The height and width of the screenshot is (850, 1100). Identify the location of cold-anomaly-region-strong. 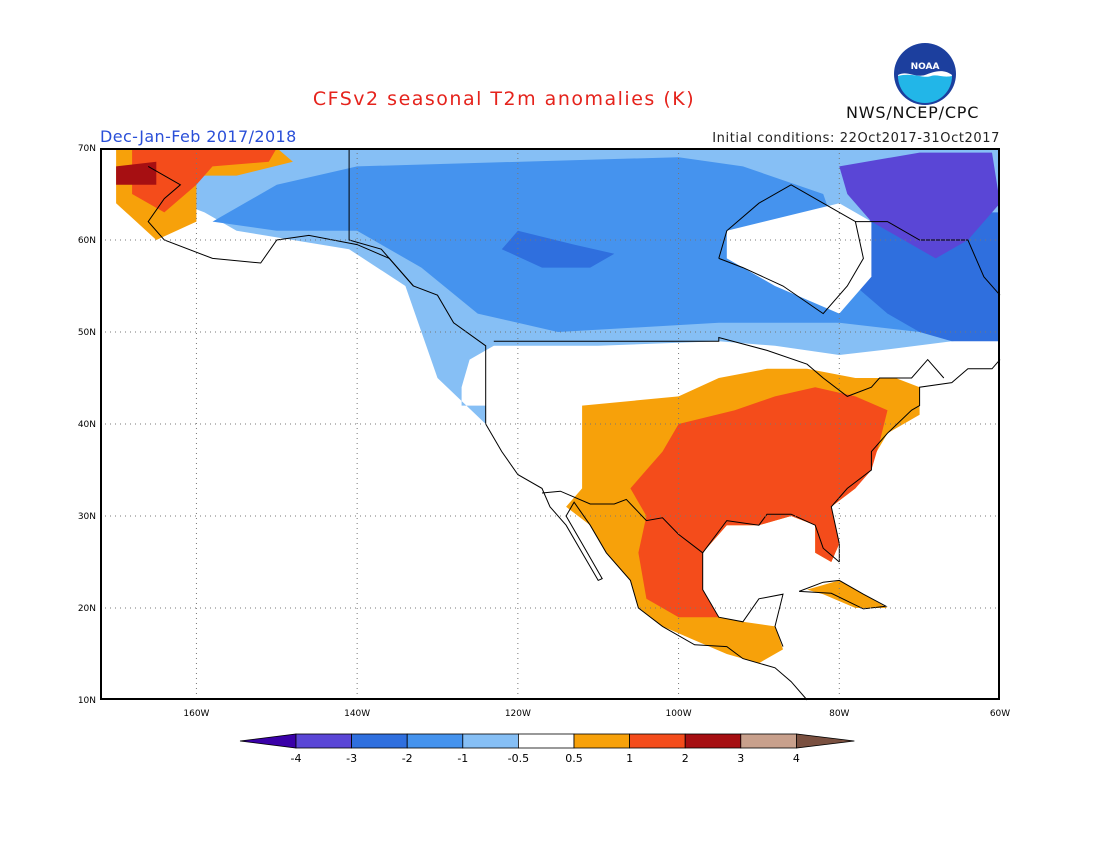
(558, 249).